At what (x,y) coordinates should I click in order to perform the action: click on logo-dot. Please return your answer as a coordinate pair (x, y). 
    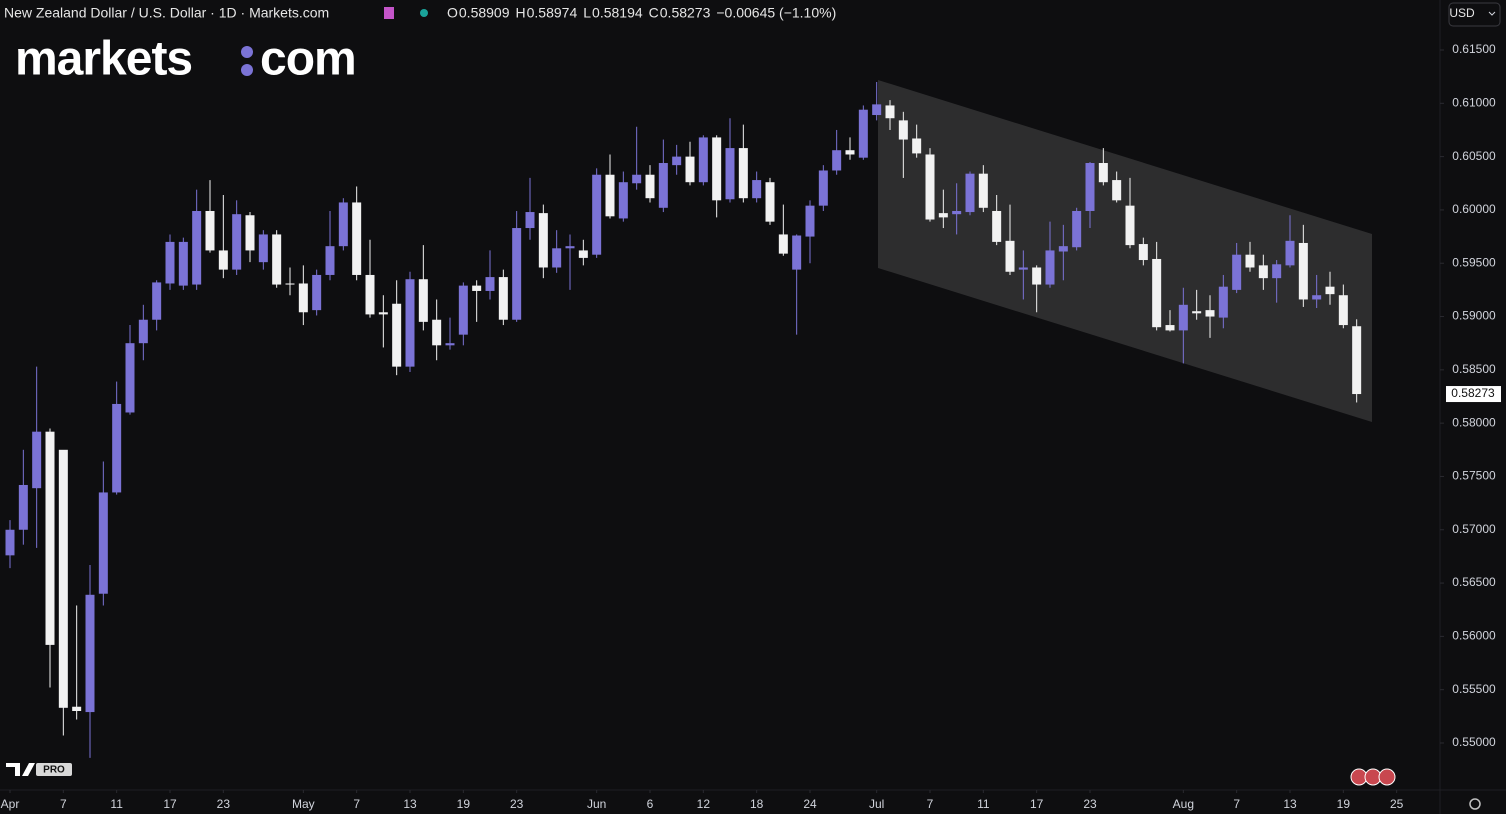
    Looking at the image, I should click on (247, 70).